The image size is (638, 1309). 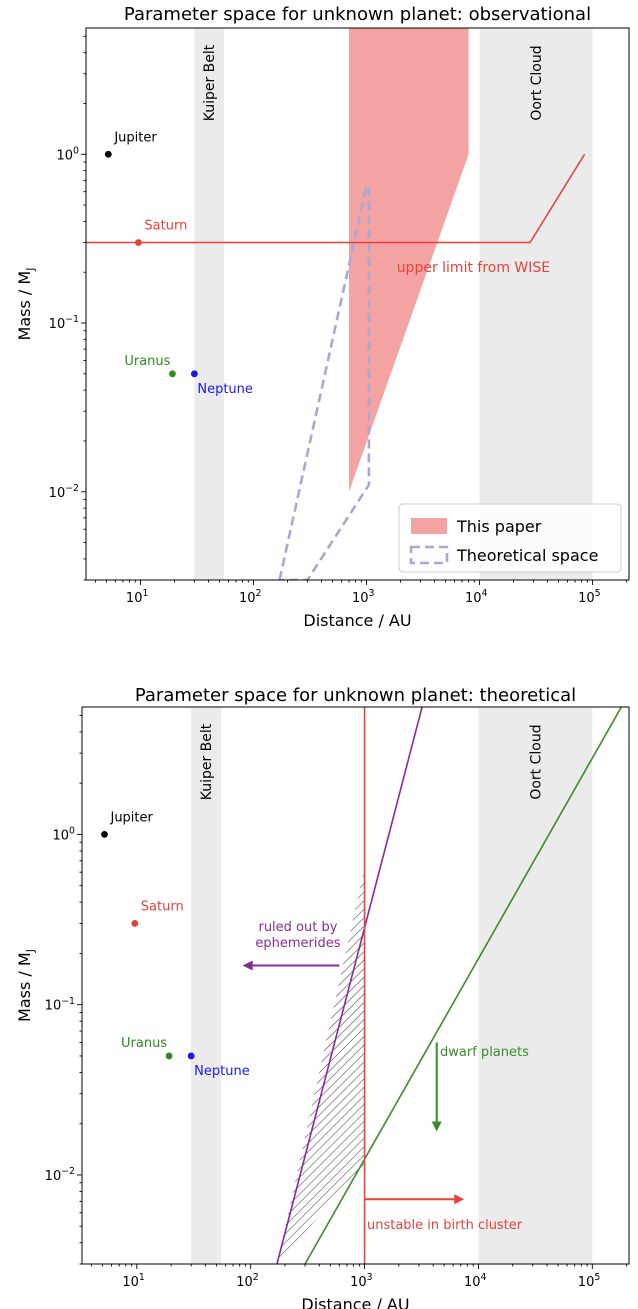 What do you see at coordinates (297, 927) in the screenshot?
I see `ephemerides-label-line-1: ruled out by` at bounding box center [297, 927].